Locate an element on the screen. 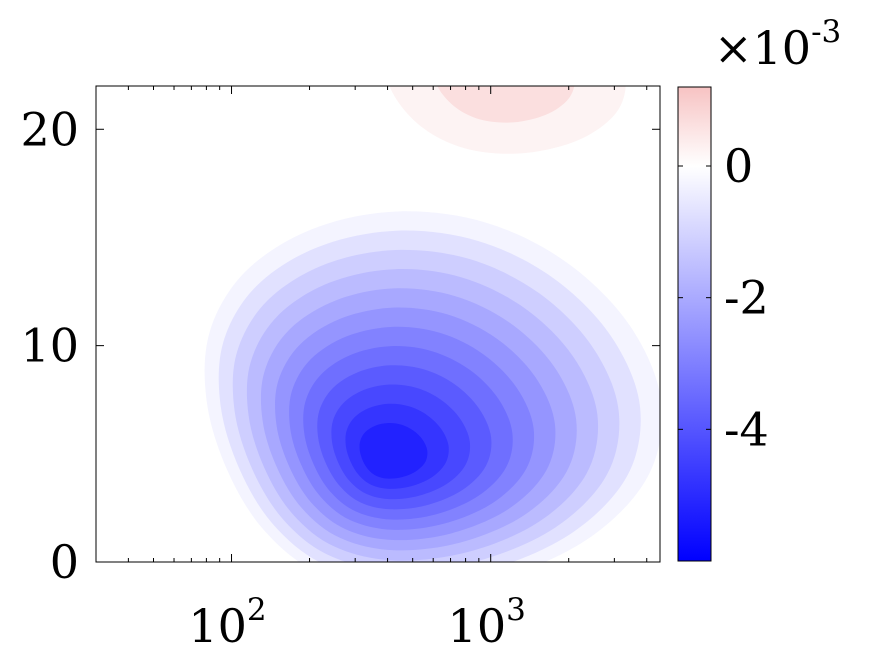 The height and width of the screenshot is (657, 875). x-tick-label: 10² is located at coordinates (227, 622).